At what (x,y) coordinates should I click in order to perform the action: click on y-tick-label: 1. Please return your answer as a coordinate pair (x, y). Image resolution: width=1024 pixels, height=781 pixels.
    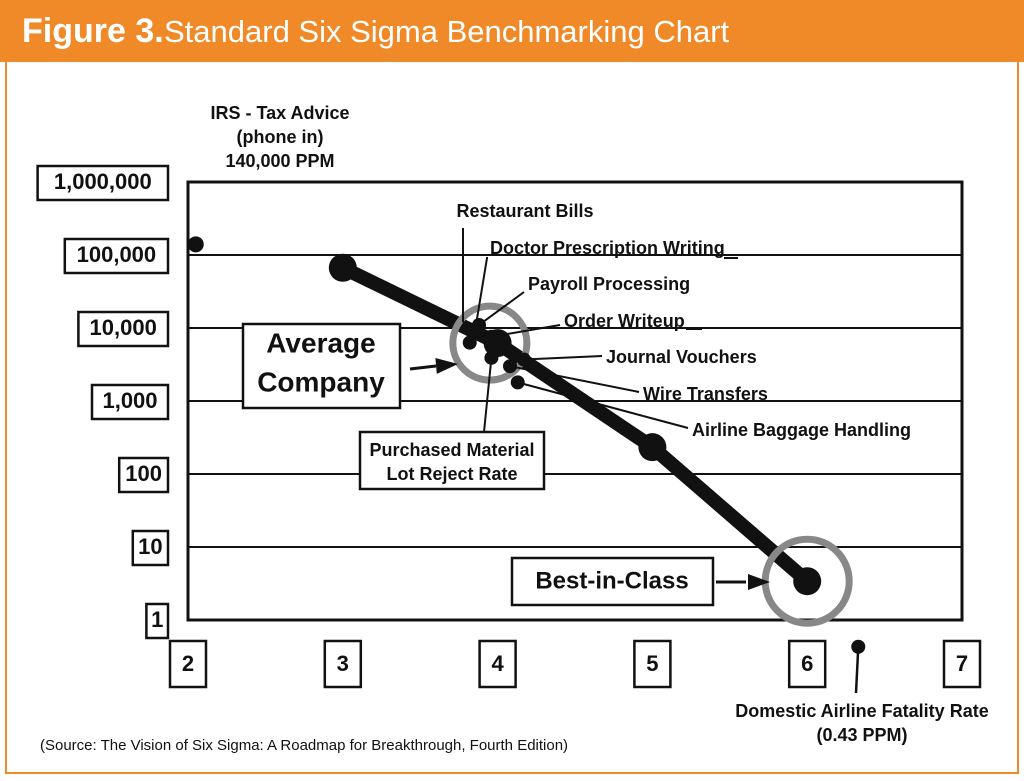
    Looking at the image, I should click on (157, 619).